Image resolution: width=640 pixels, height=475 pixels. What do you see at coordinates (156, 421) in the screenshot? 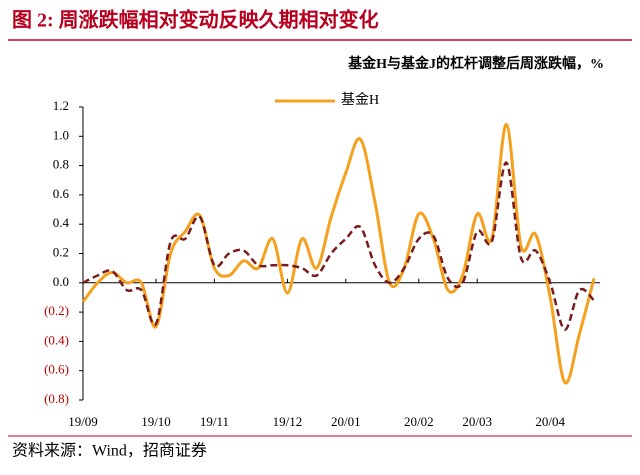
I see `x-tick-label: 19/10` at bounding box center [156, 421].